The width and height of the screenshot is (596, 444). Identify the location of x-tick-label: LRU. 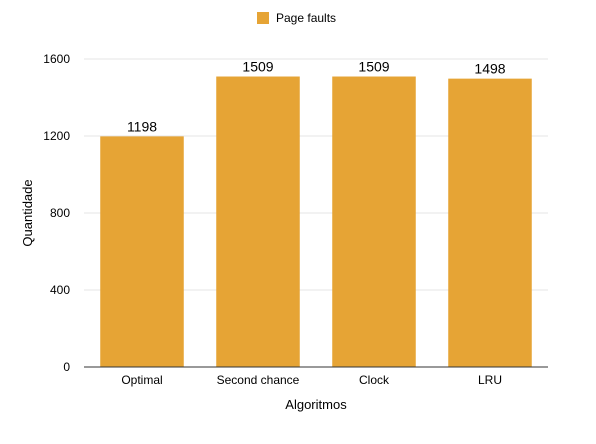
(490, 380).